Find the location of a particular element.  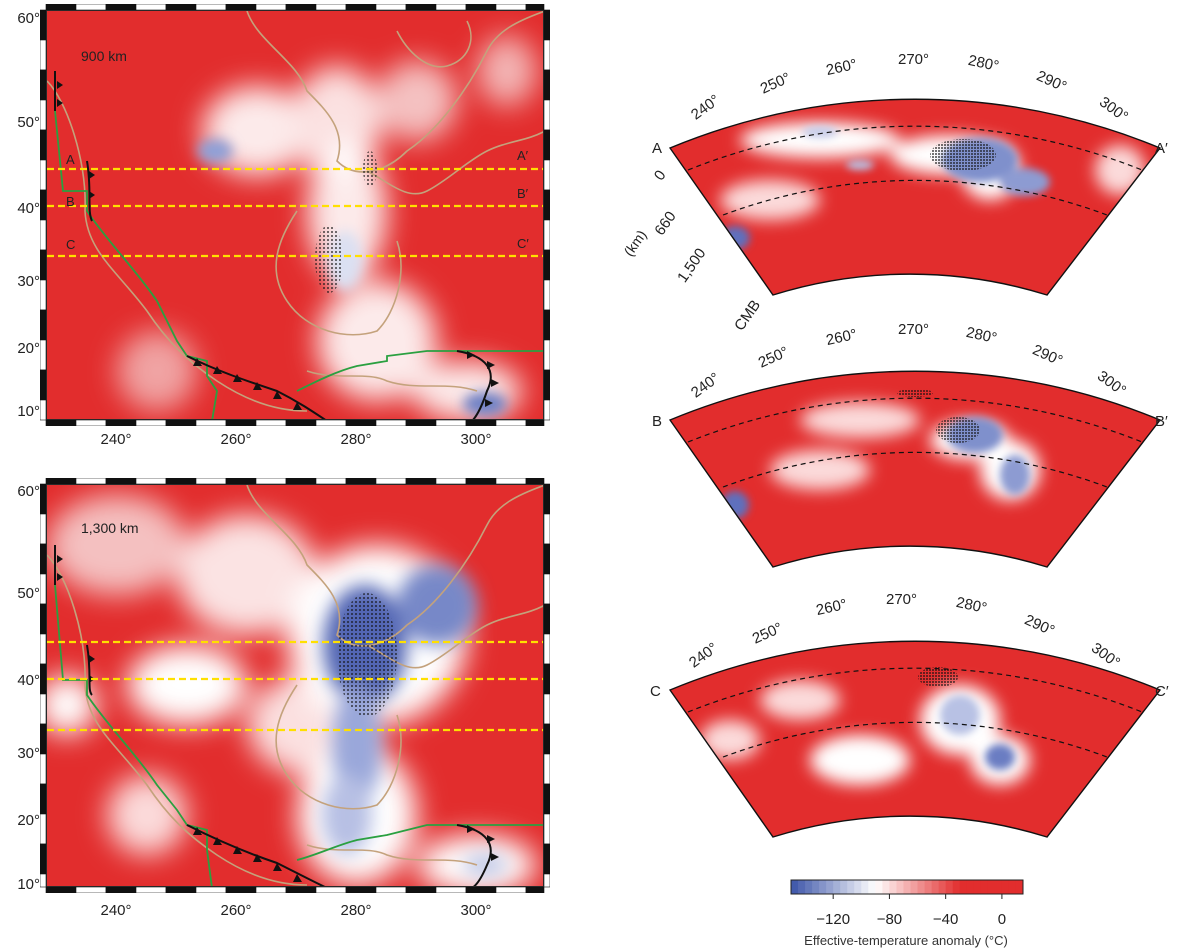

map1-xtick-260: 260° is located at coordinates (236, 439).